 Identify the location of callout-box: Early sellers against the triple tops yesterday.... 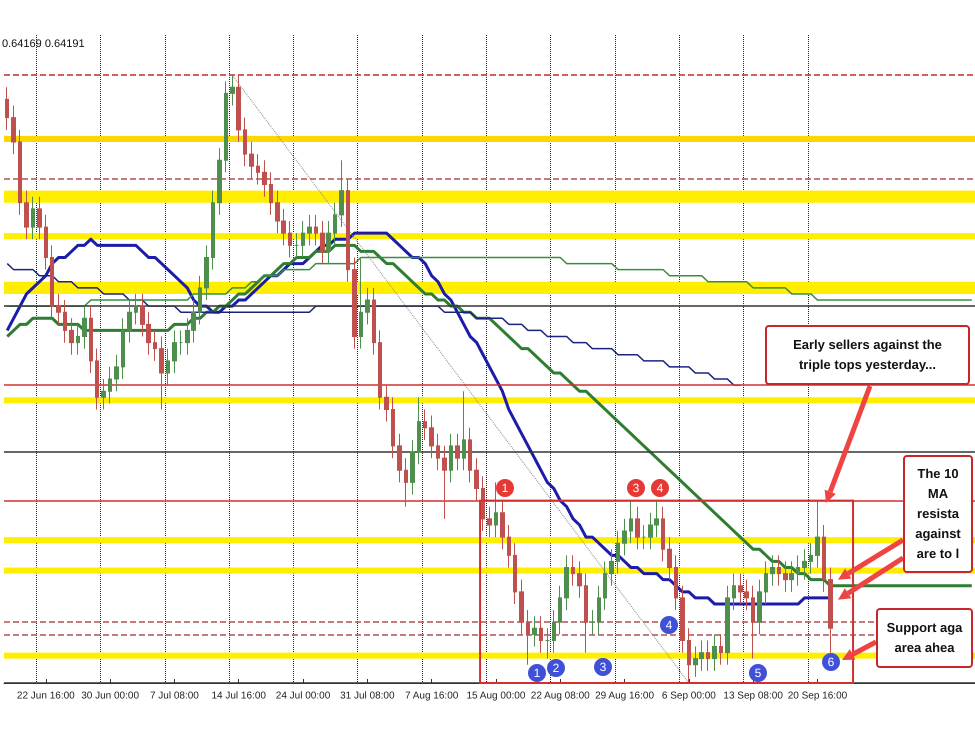
(867, 355).